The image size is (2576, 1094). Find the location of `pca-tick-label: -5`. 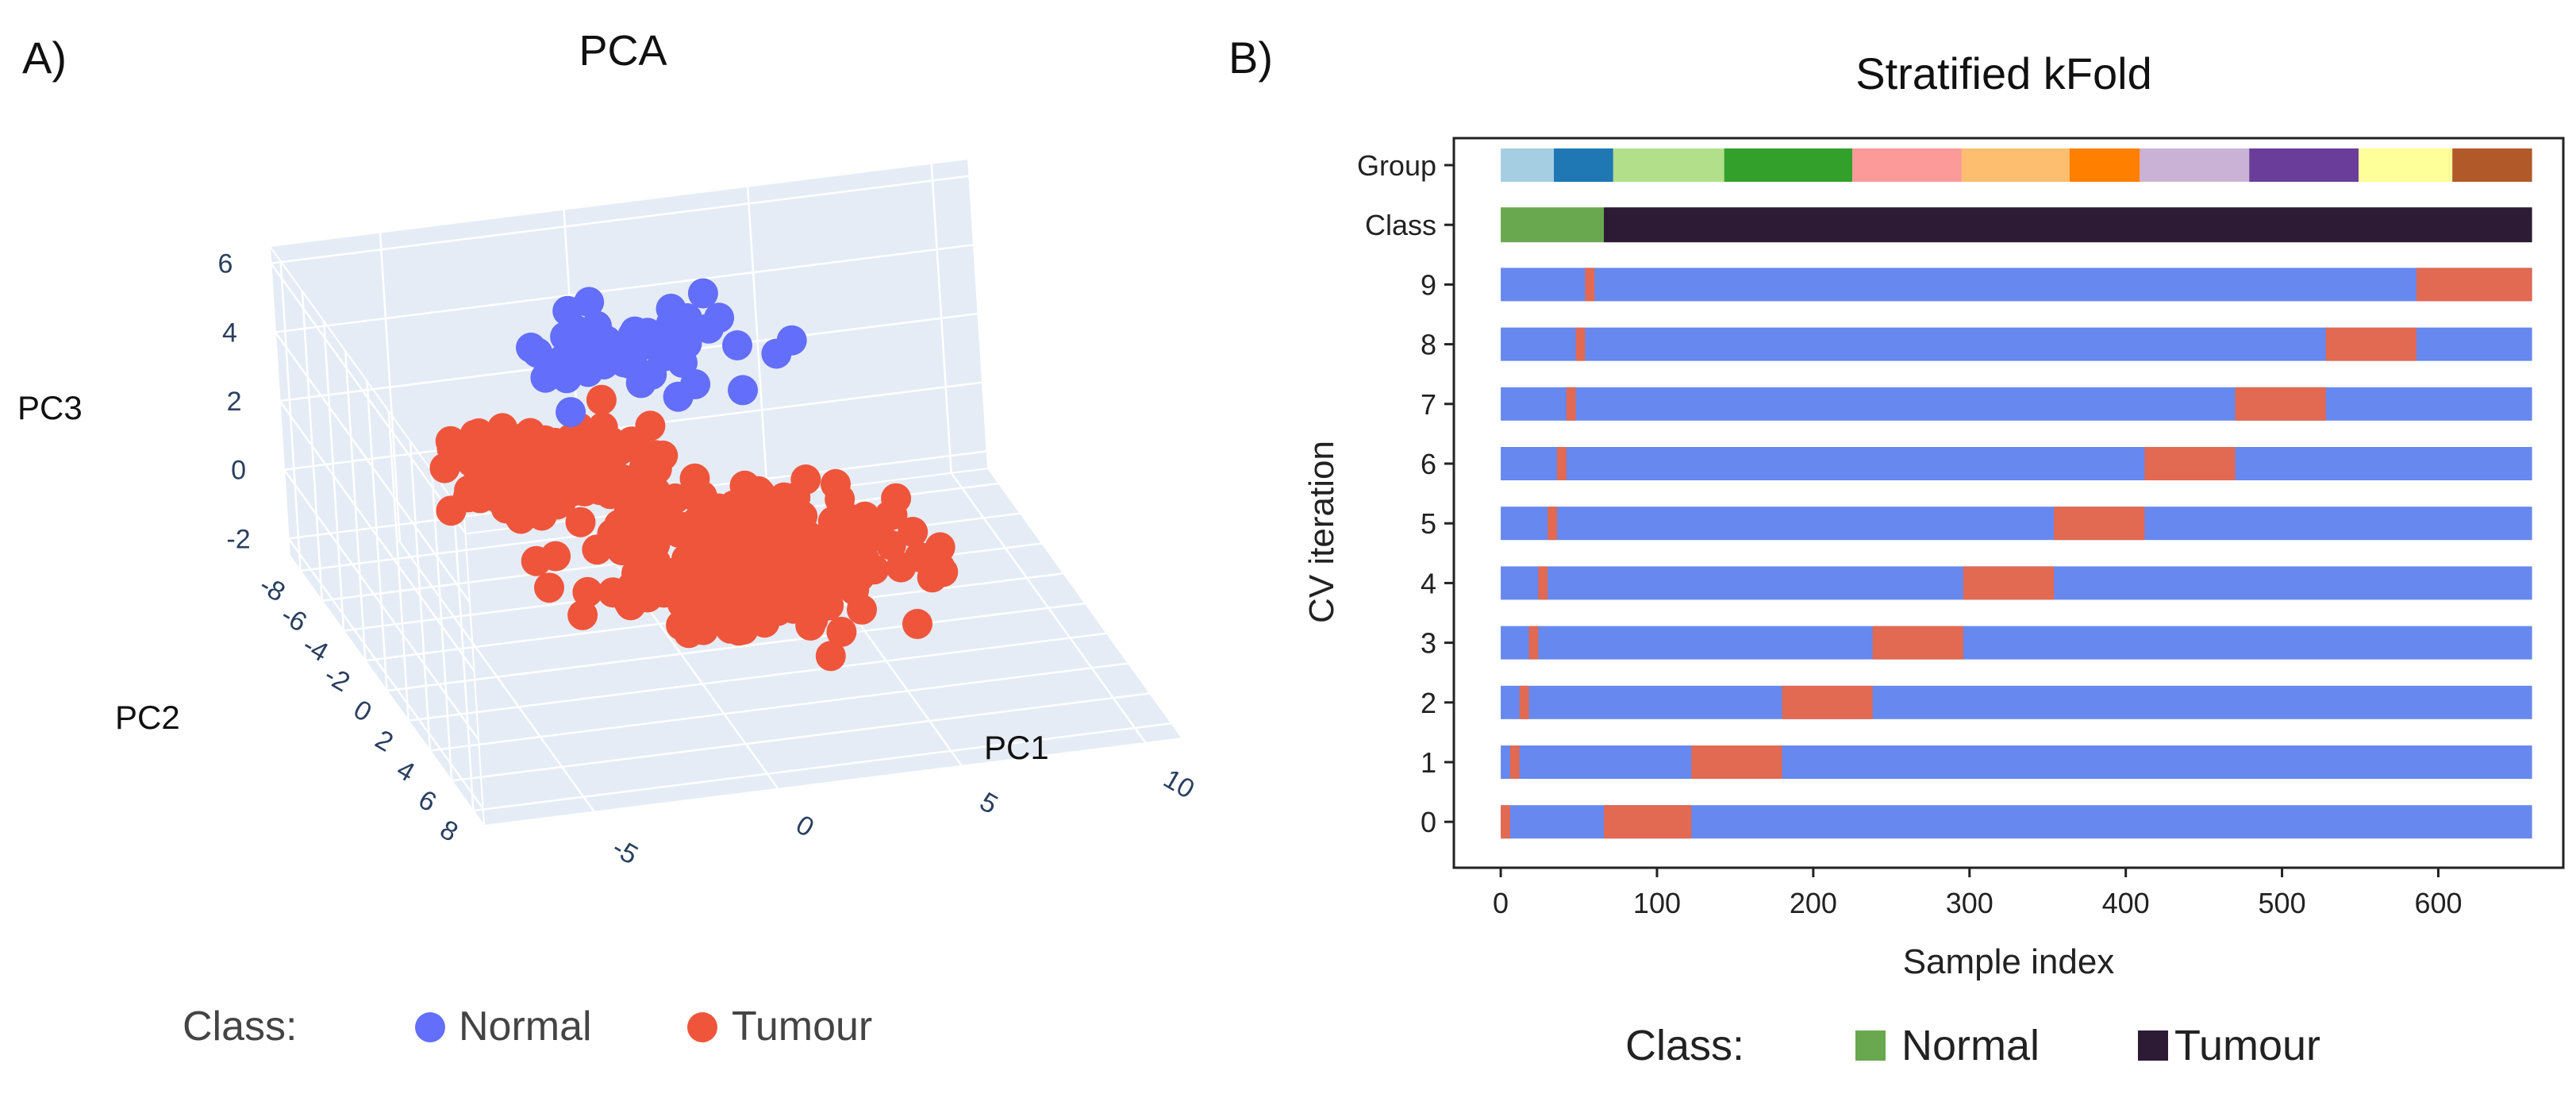

pca-tick-label: -5 is located at coordinates (625, 852).